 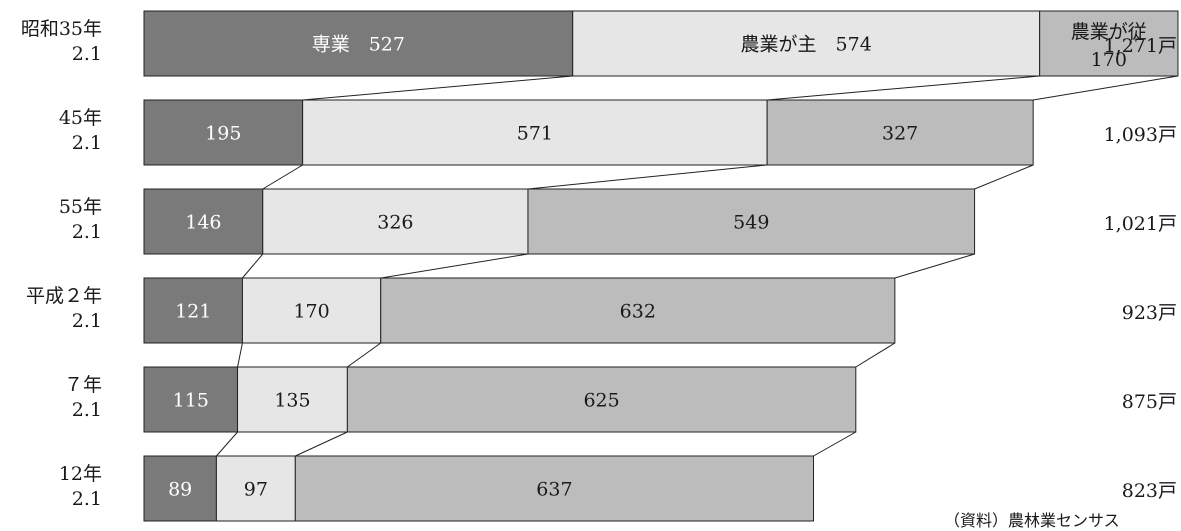 What do you see at coordinates (52, 309) in the screenshot?
I see `row-label: 平成２年 2.1` at bounding box center [52, 309].